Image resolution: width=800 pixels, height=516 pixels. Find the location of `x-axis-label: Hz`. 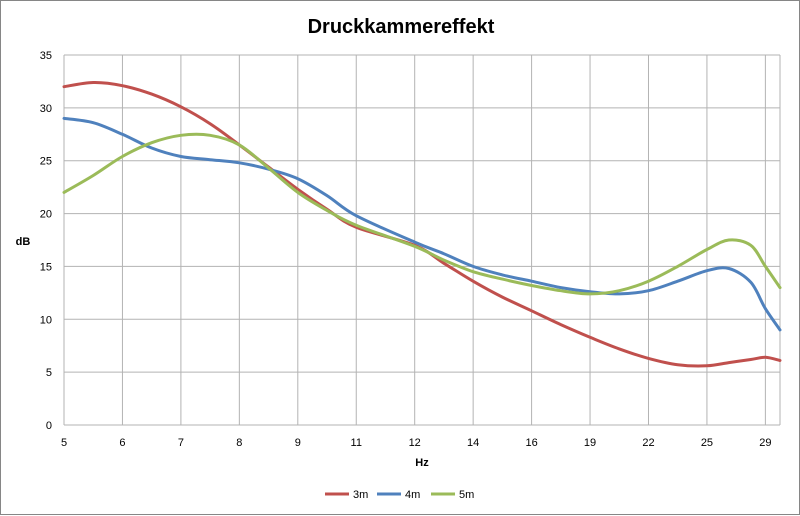

x-axis-label: Hz is located at coordinates (422, 463).